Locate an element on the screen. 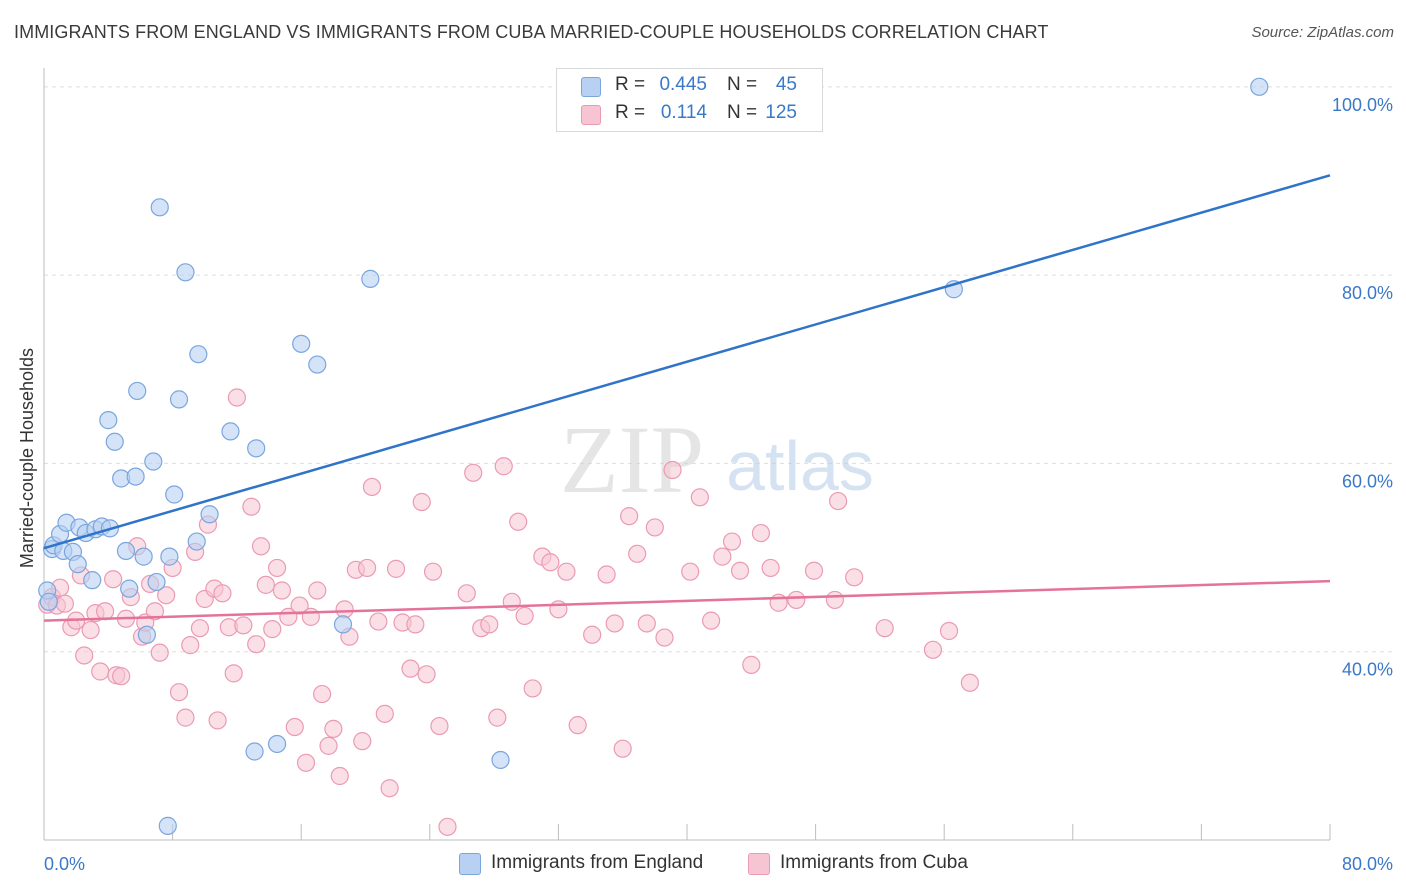  legend-r-value: 0.114 is located at coordinates (683, 112).